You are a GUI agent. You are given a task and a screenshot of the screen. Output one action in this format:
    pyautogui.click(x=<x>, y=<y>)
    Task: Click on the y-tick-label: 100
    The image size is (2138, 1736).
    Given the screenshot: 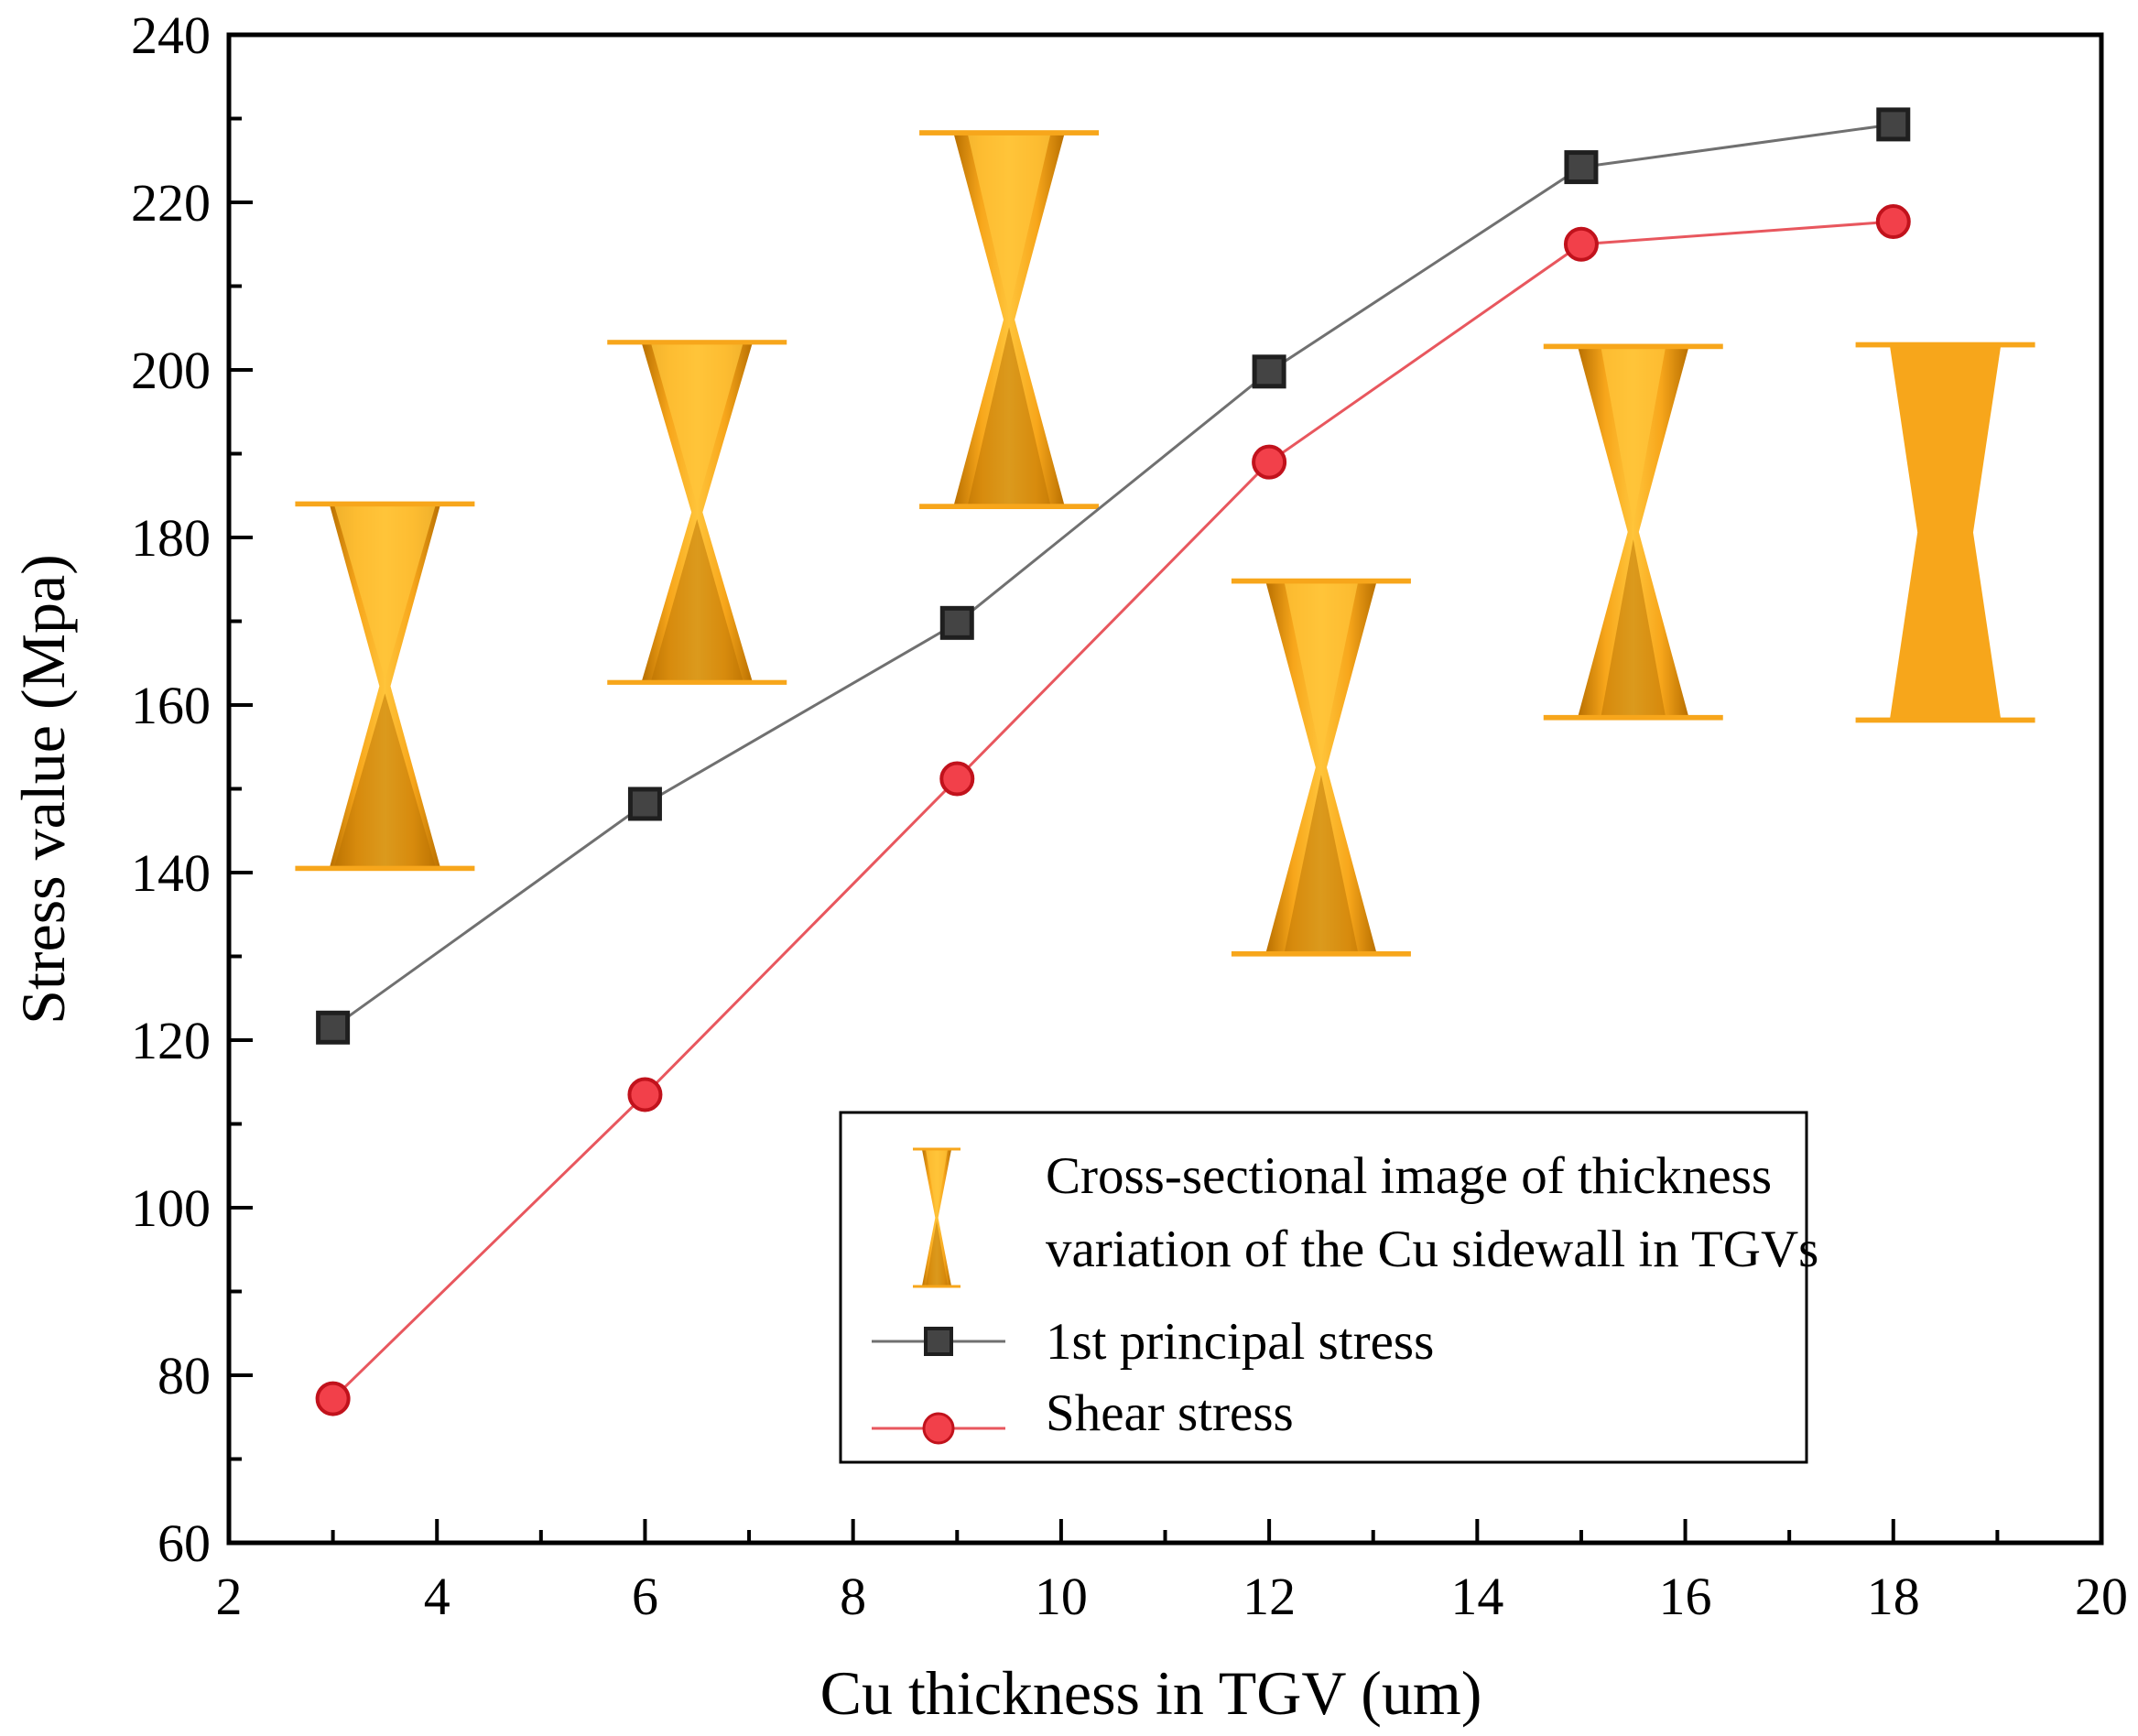 What is the action you would take?
    pyautogui.click(x=171, y=1208)
    